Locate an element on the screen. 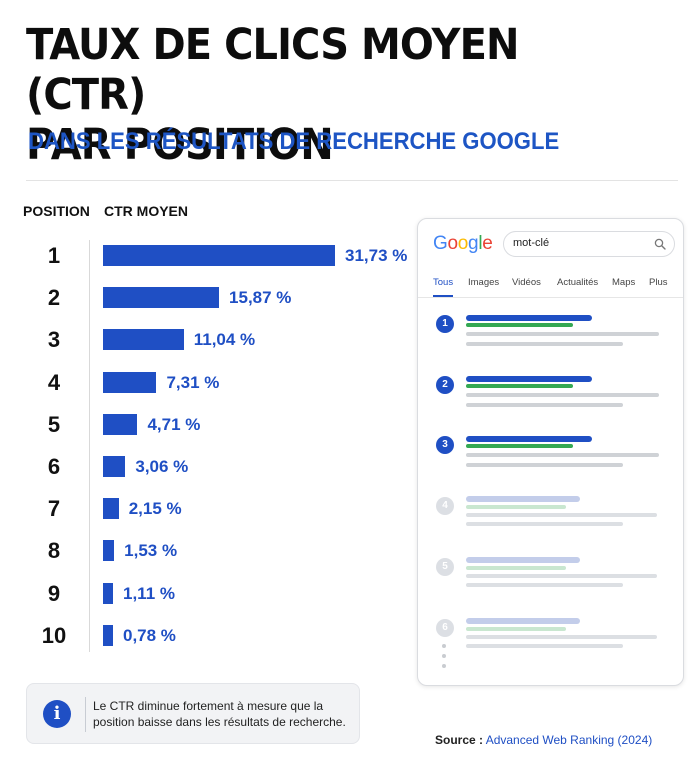  position-label: 3 is located at coordinates (54, 340).